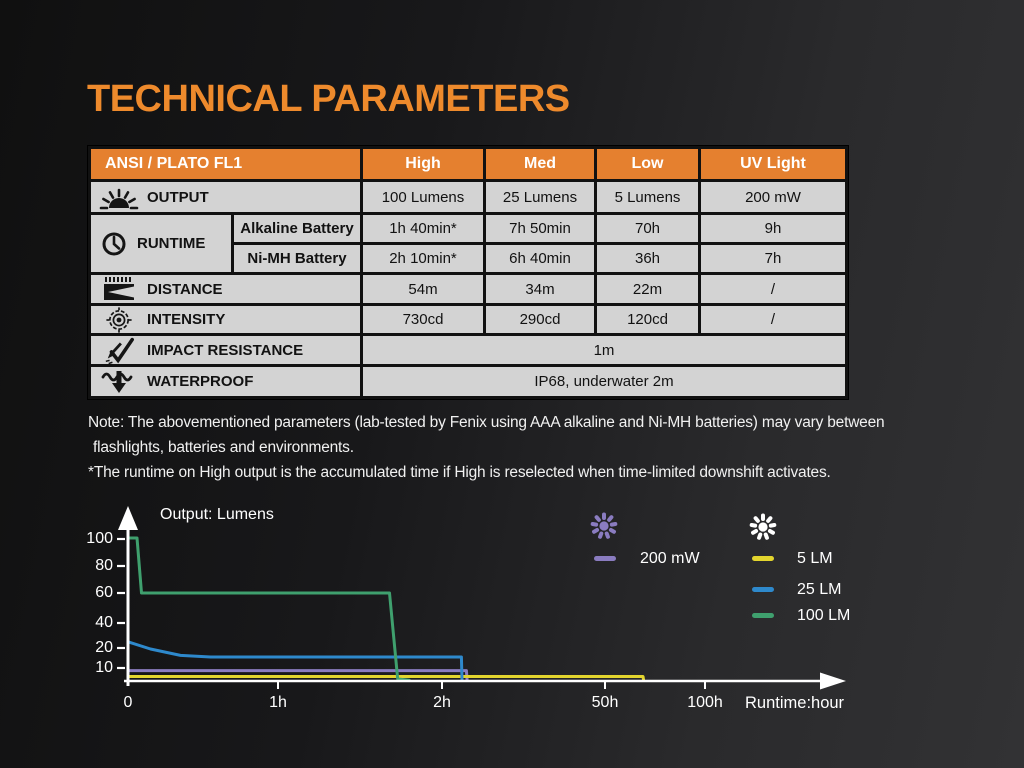 The image size is (1024, 768). What do you see at coordinates (119, 289) in the screenshot?
I see `beam-distance-icon` at bounding box center [119, 289].